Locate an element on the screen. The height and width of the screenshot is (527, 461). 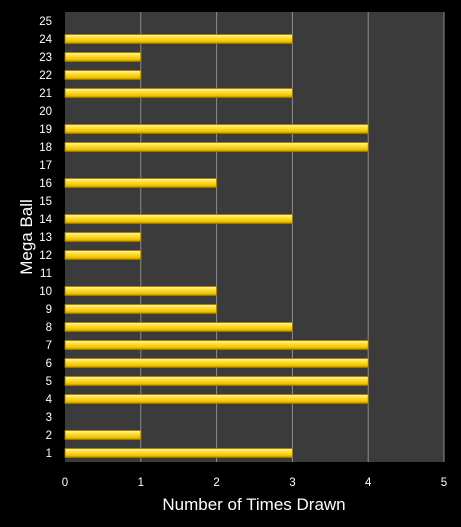
y-tick-label-23: 23 is located at coordinates (45, 58).